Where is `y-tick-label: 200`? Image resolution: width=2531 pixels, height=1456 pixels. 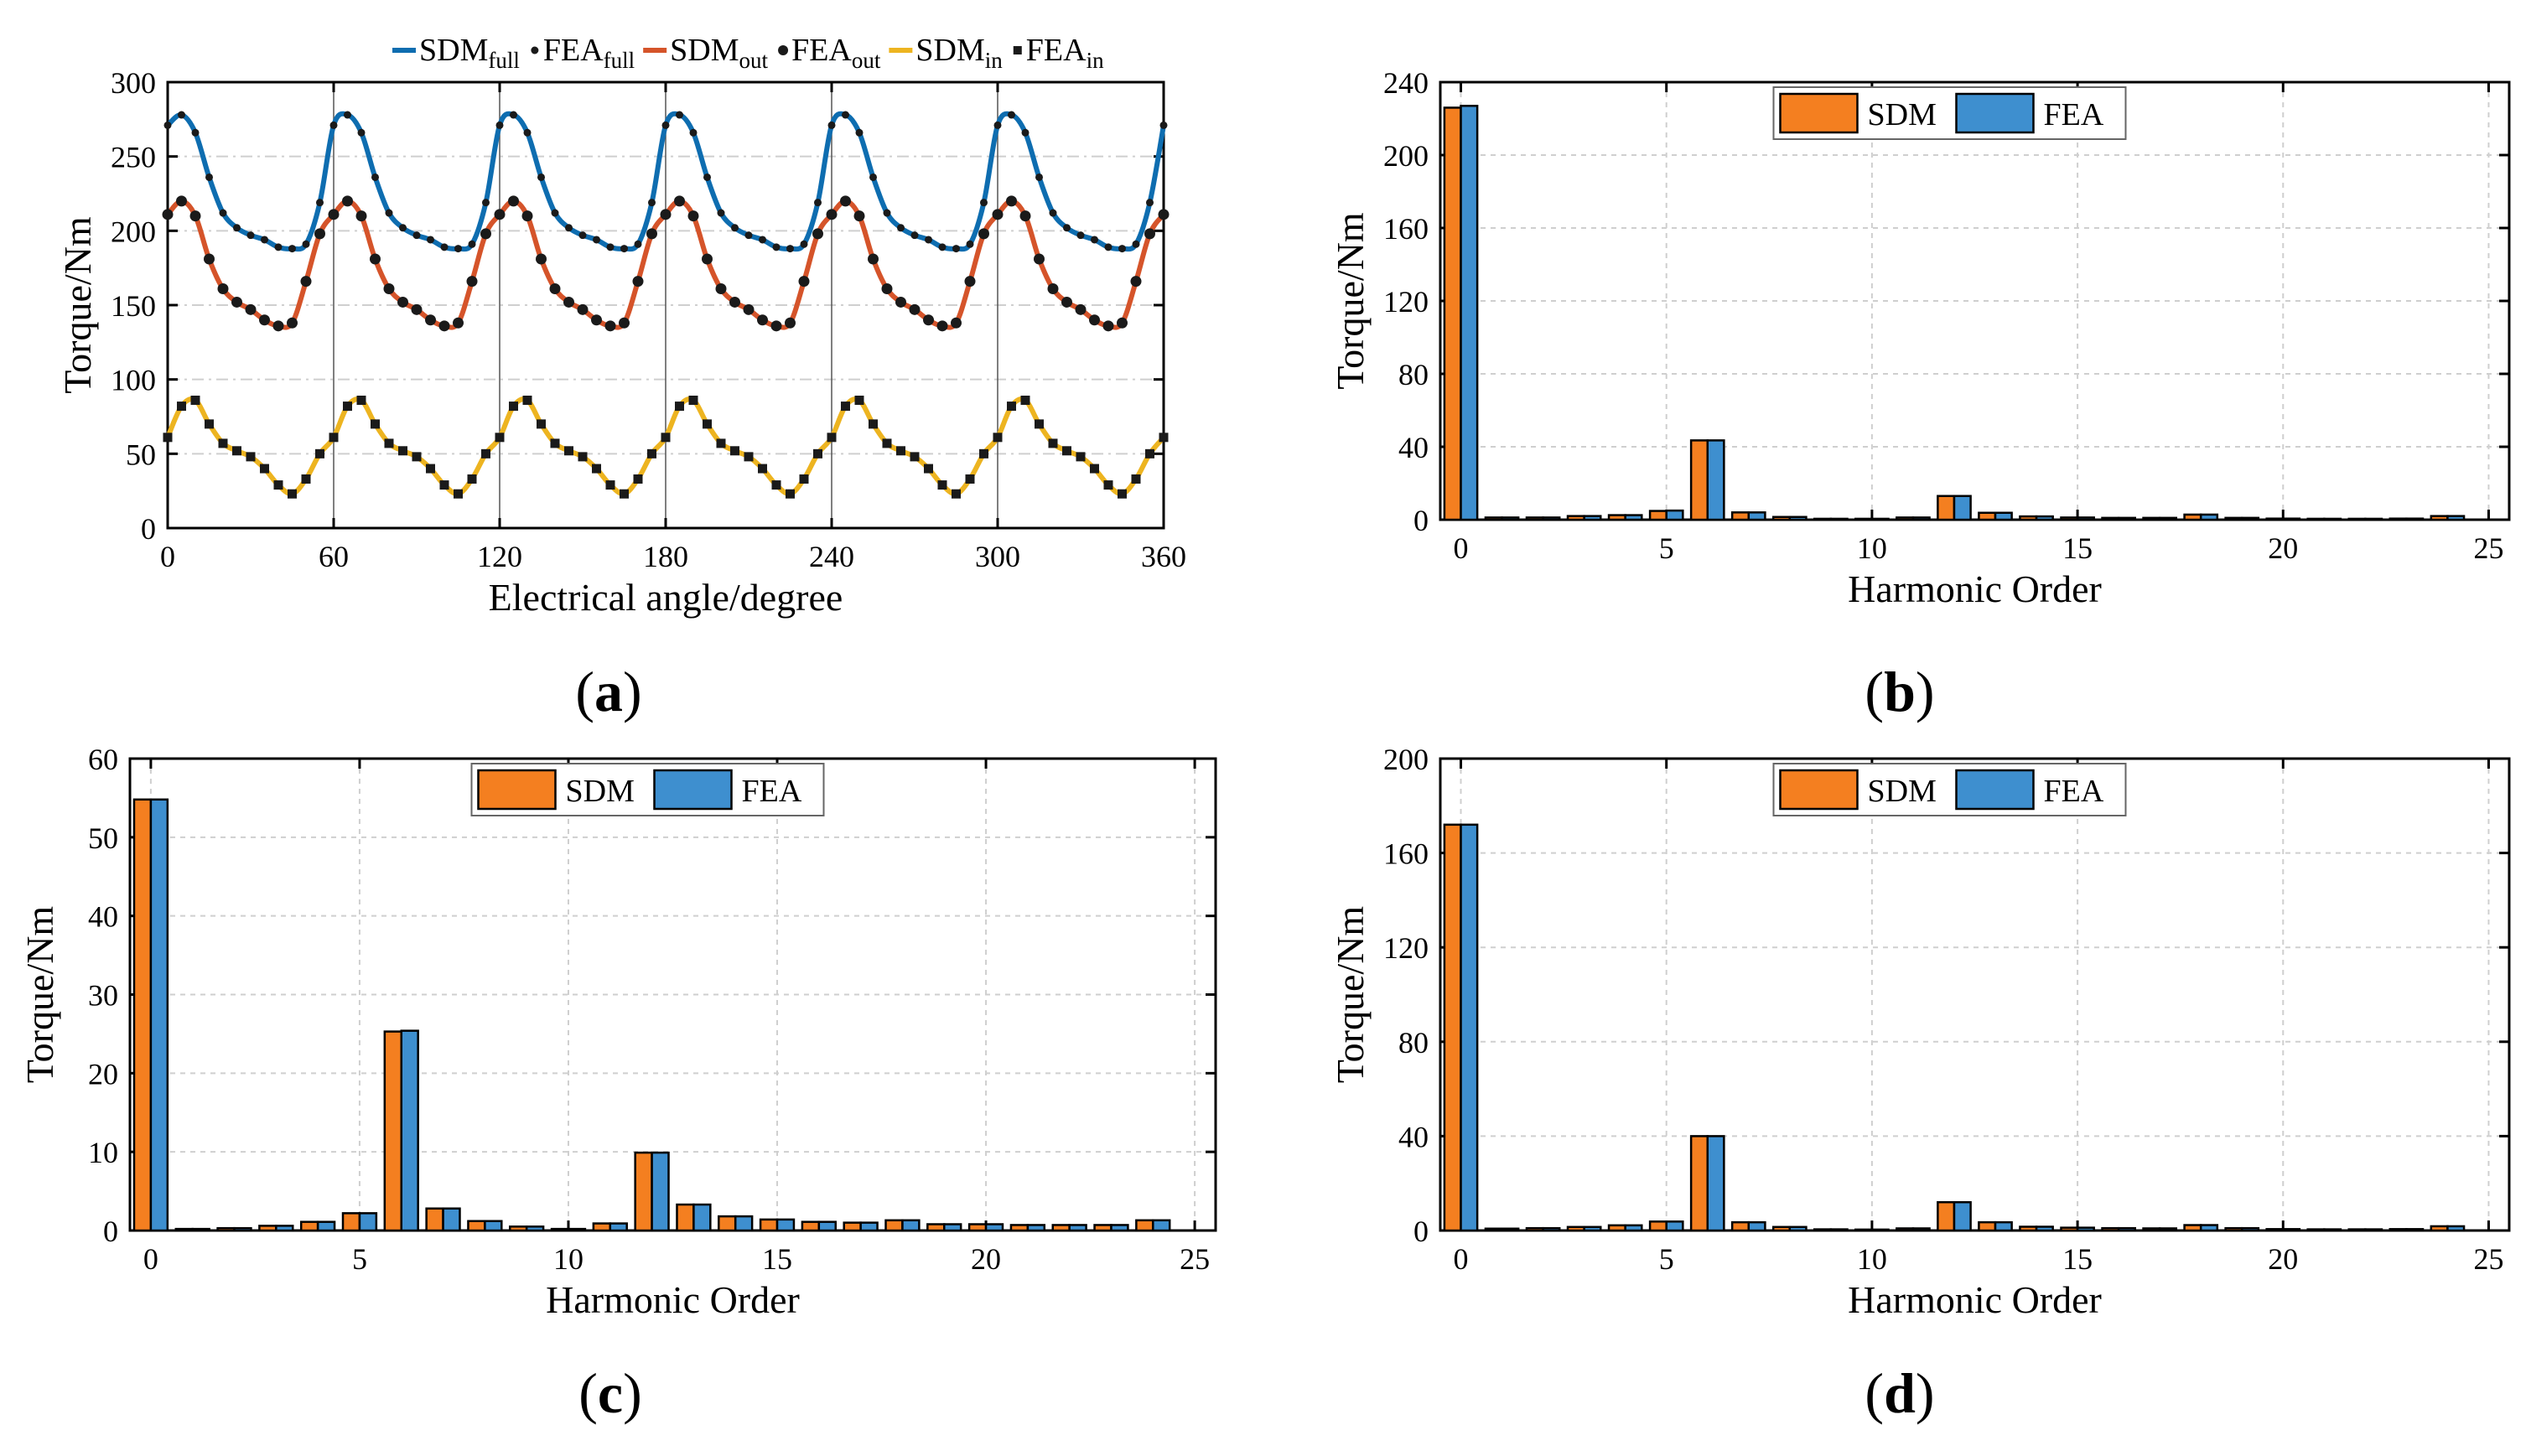
y-tick-label: 200 is located at coordinates (1406, 156).